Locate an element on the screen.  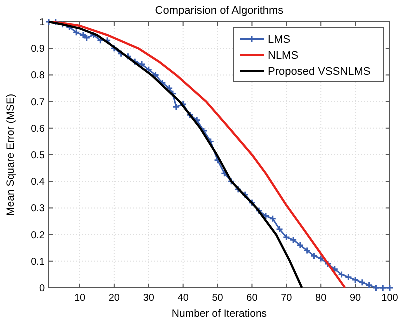
x-axis-title: Number of Iterations is located at coordinates (220, 314).